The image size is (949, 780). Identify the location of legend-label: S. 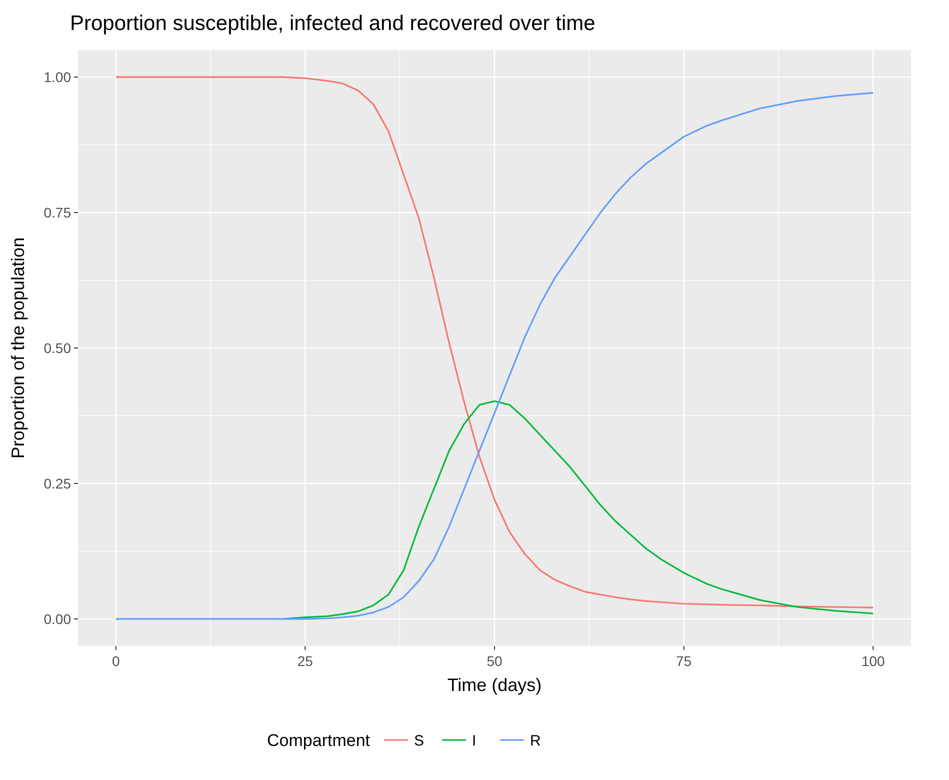
(419, 741).